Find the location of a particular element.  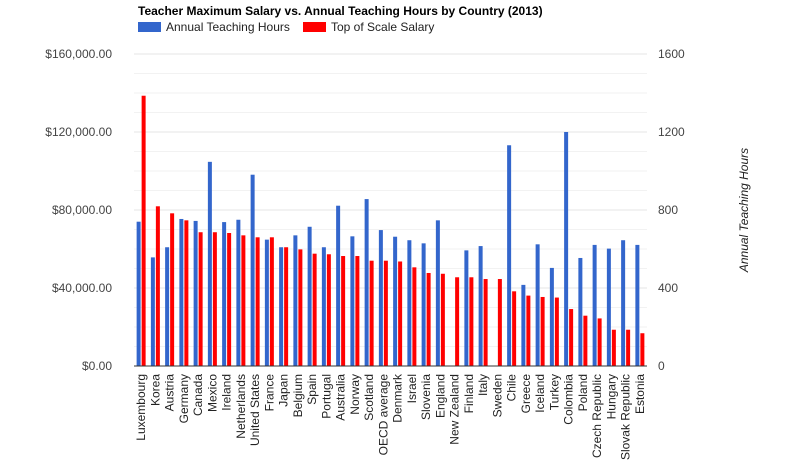

legend-item-salary: Top of Scale Salary is located at coordinates (368, 27).